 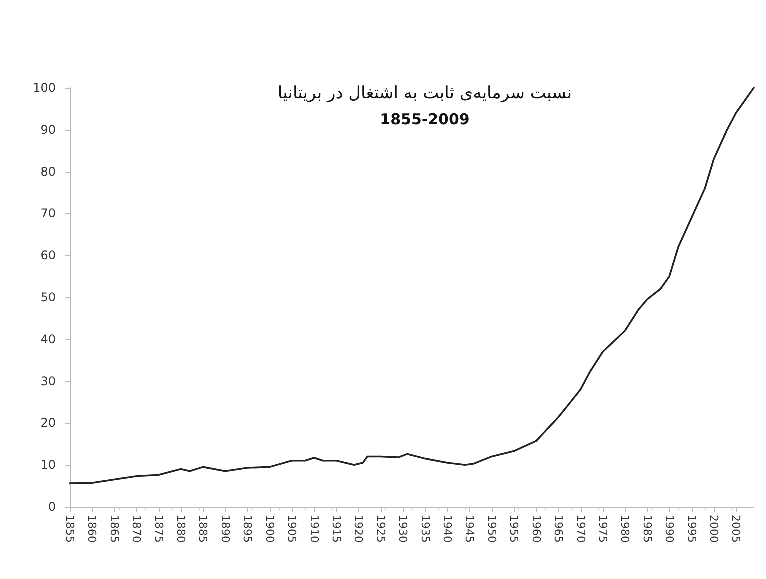 What do you see at coordinates (48, 213) in the screenshot?
I see `y-tick-label: 70` at bounding box center [48, 213].